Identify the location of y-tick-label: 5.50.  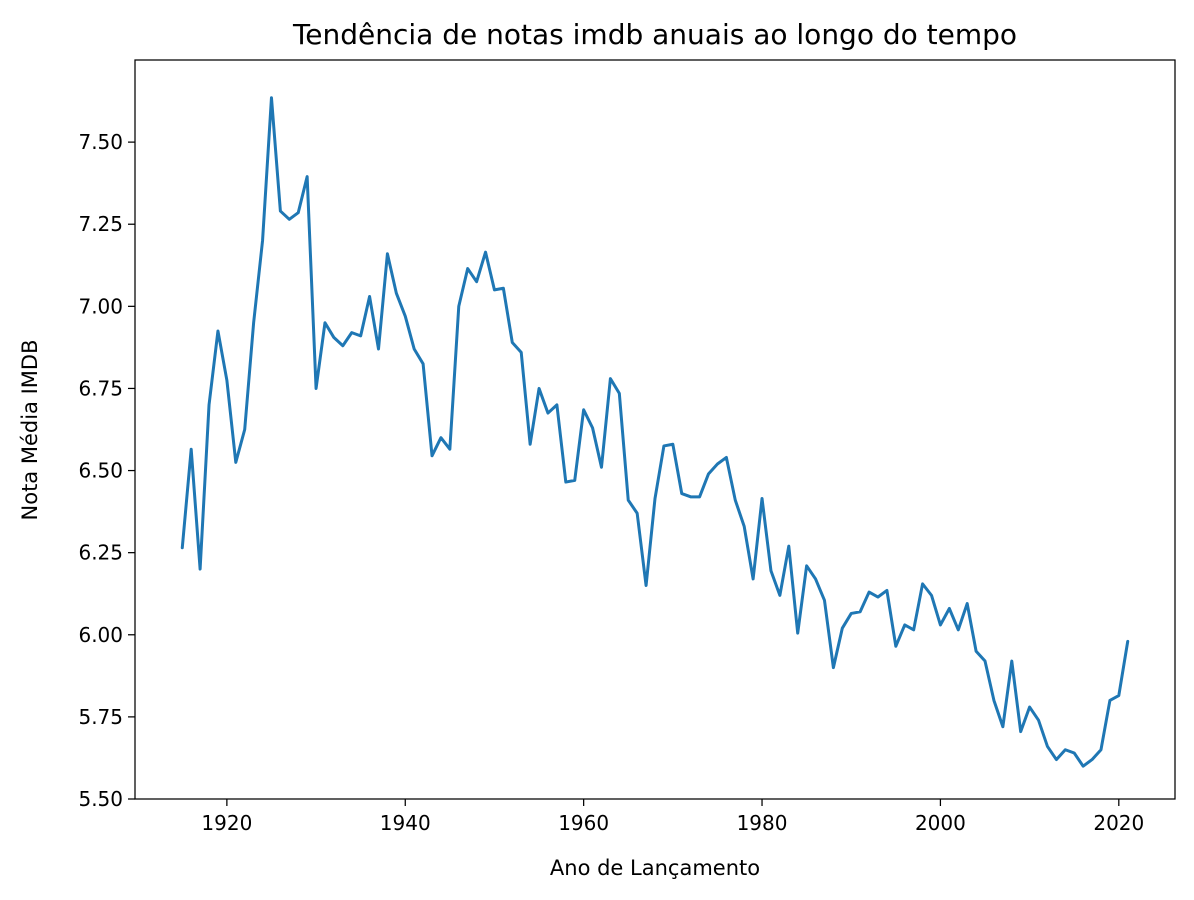
(100, 799).